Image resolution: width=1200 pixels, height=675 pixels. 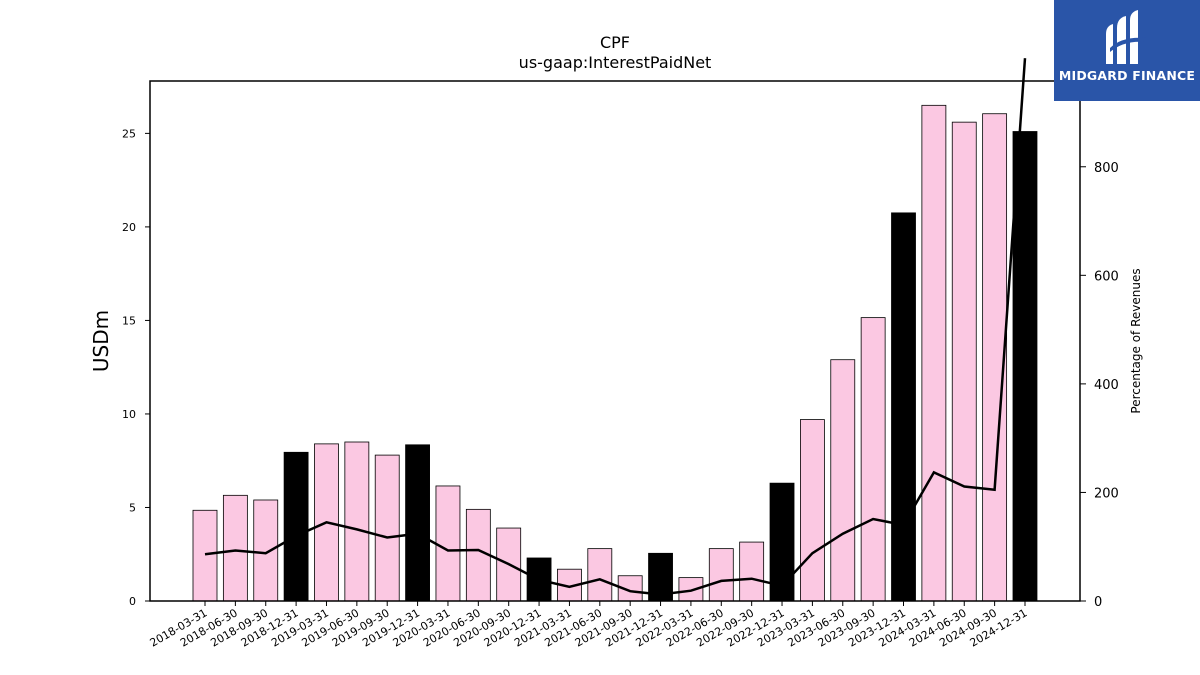 What do you see at coordinates (1106, 385) in the screenshot?
I see `y2-tick-label: 400` at bounding box center [1106, 385].